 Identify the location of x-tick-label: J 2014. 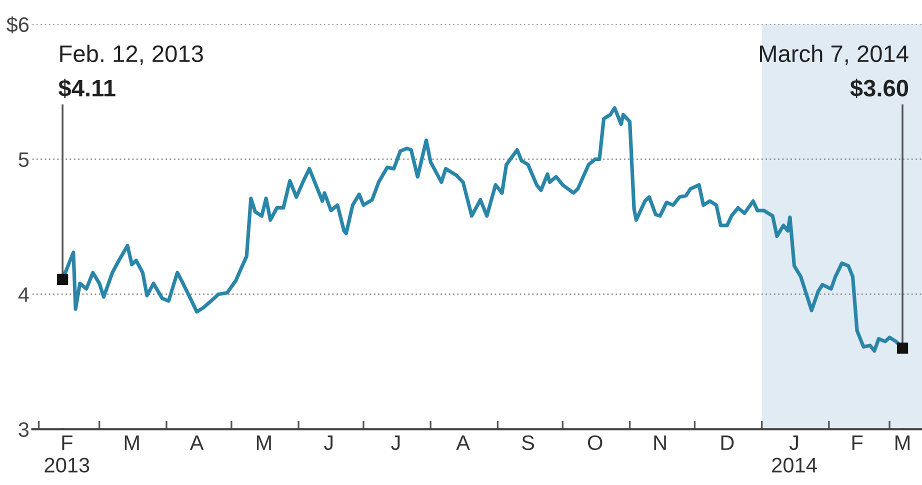
(794, 454).